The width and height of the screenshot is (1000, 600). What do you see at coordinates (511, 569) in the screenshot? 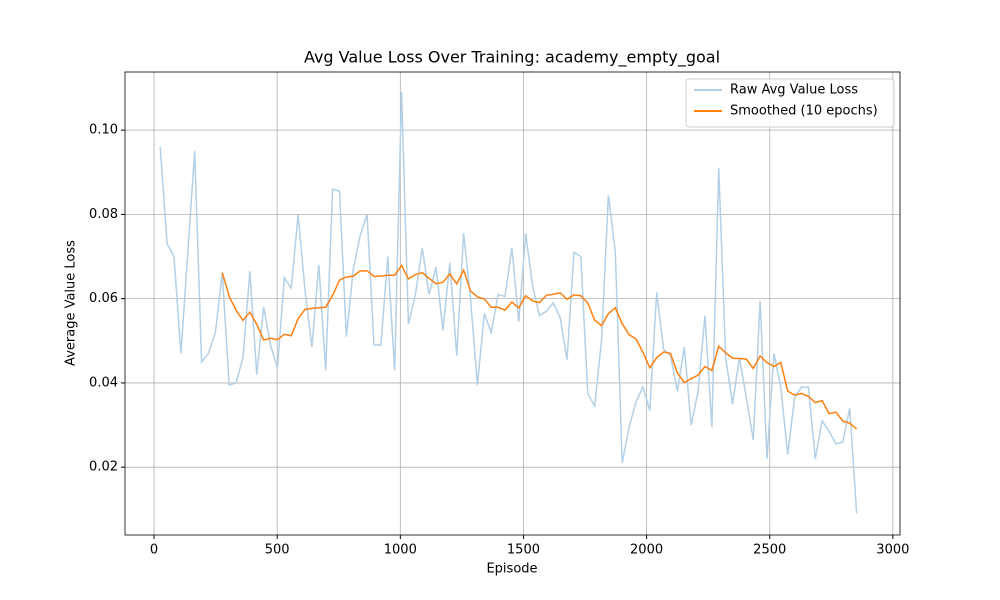
I see `x-axis-label: Episode` at bounding box center [511, 569].